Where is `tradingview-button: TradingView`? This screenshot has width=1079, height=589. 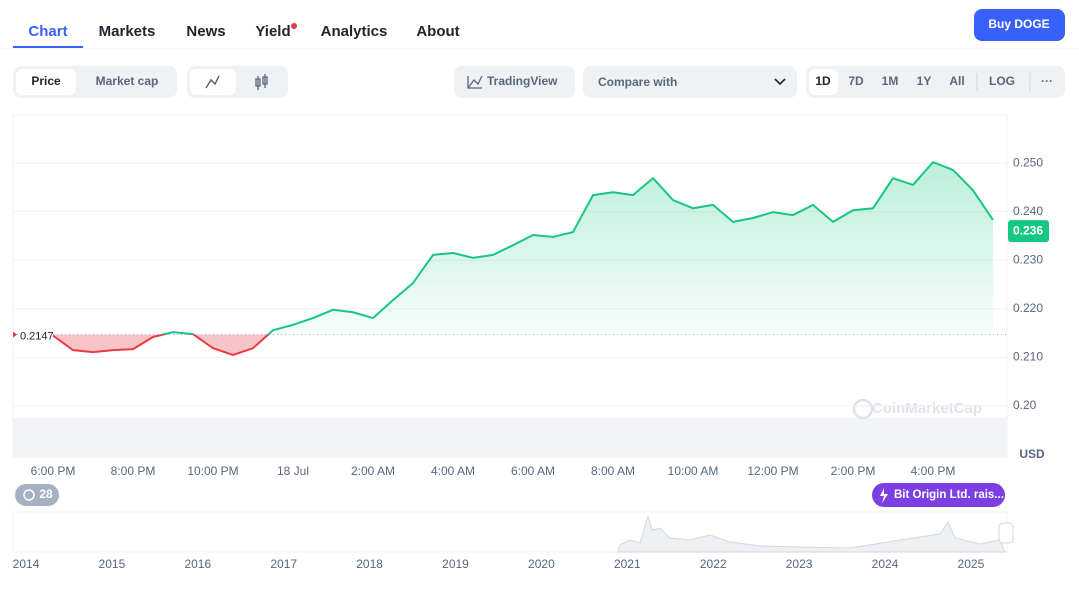
tradingview-button: TradingView is located at coordinates (522, 81).